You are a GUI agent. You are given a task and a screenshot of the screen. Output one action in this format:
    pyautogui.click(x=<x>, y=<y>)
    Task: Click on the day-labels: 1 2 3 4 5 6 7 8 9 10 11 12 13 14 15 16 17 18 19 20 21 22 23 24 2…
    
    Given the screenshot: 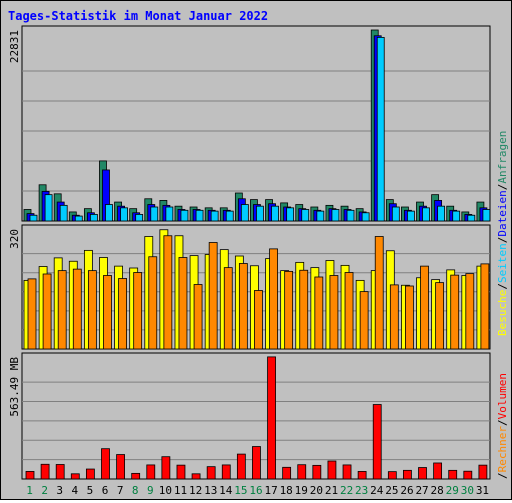 What is the action you would take?
    pyautogui.click(x=257, y=490)
    